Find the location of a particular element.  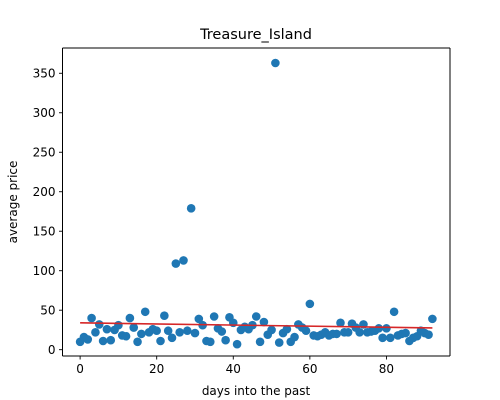

x-axis-label: days into the past is located at coordinates (256, 391).